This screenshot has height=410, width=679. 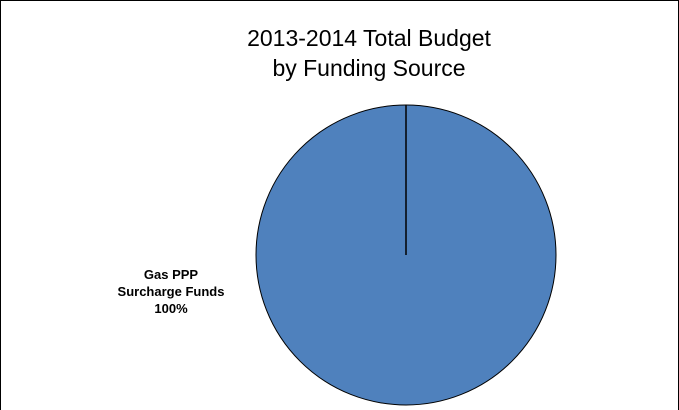 I want to click on slice-labels: Gas PPP Surcharge Funds 100%, so click(x=171, y=291).